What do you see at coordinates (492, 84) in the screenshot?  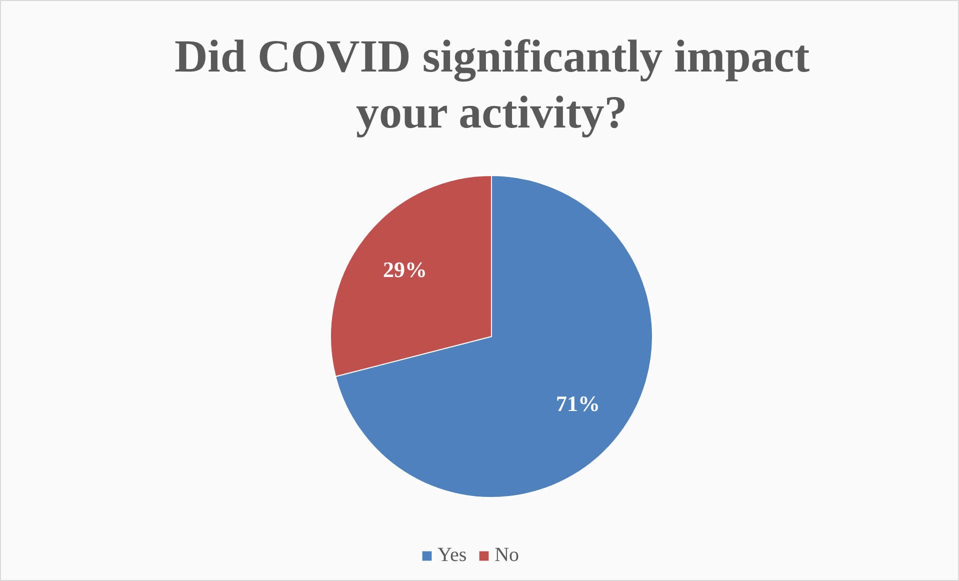 I see `chart-title: Did COVID significantly impact your activity?` at bounding box center [492, 84].